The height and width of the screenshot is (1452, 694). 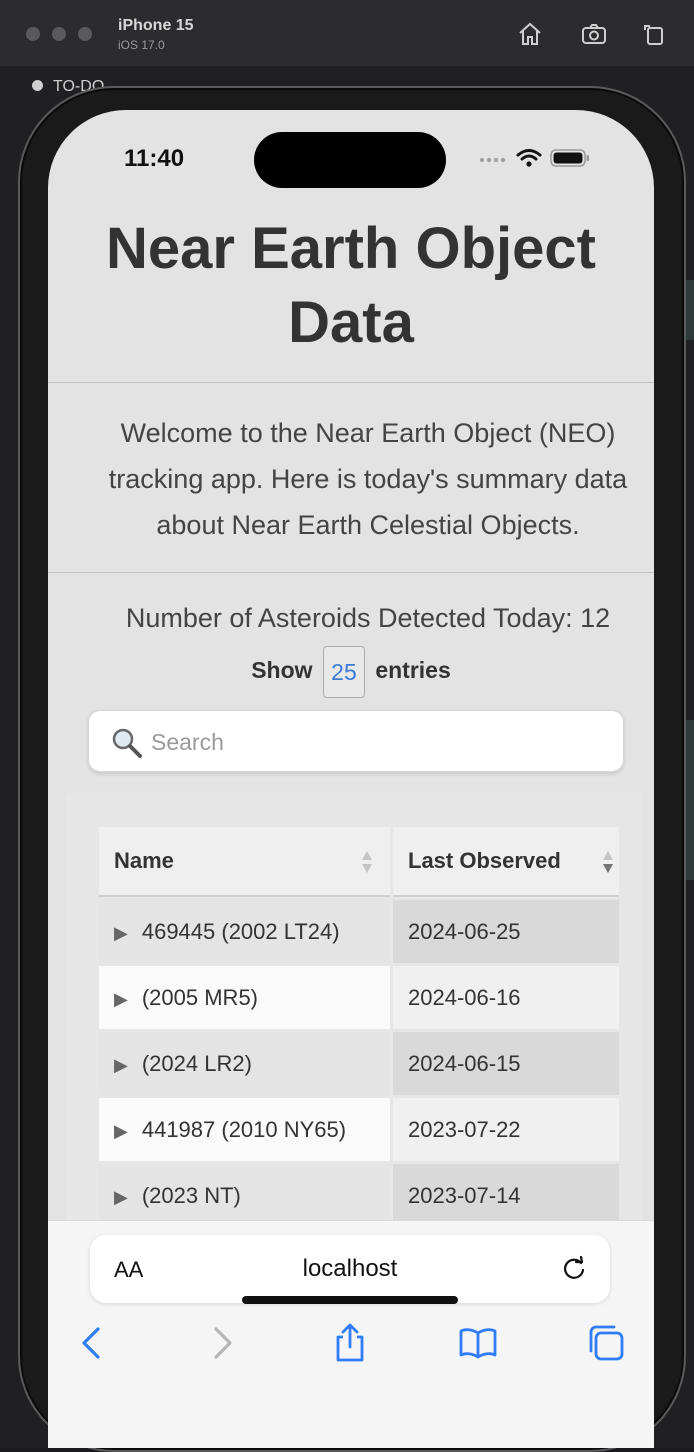 I want to click on screenshot-icon, so click(x=594, y=34).